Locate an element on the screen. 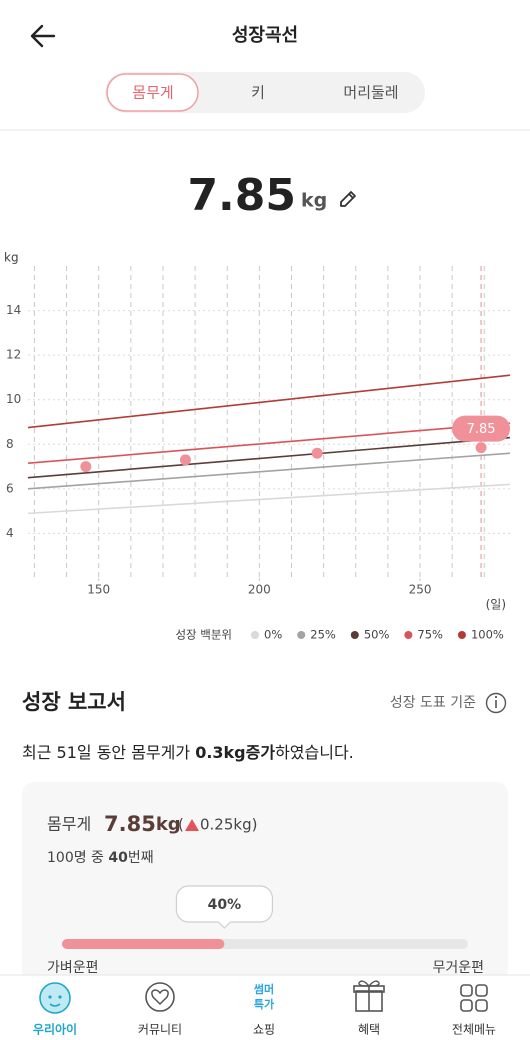 The height and width of the screenshot is (1040, 530). tab: 몸무게 is located at coordinates (152, 93).